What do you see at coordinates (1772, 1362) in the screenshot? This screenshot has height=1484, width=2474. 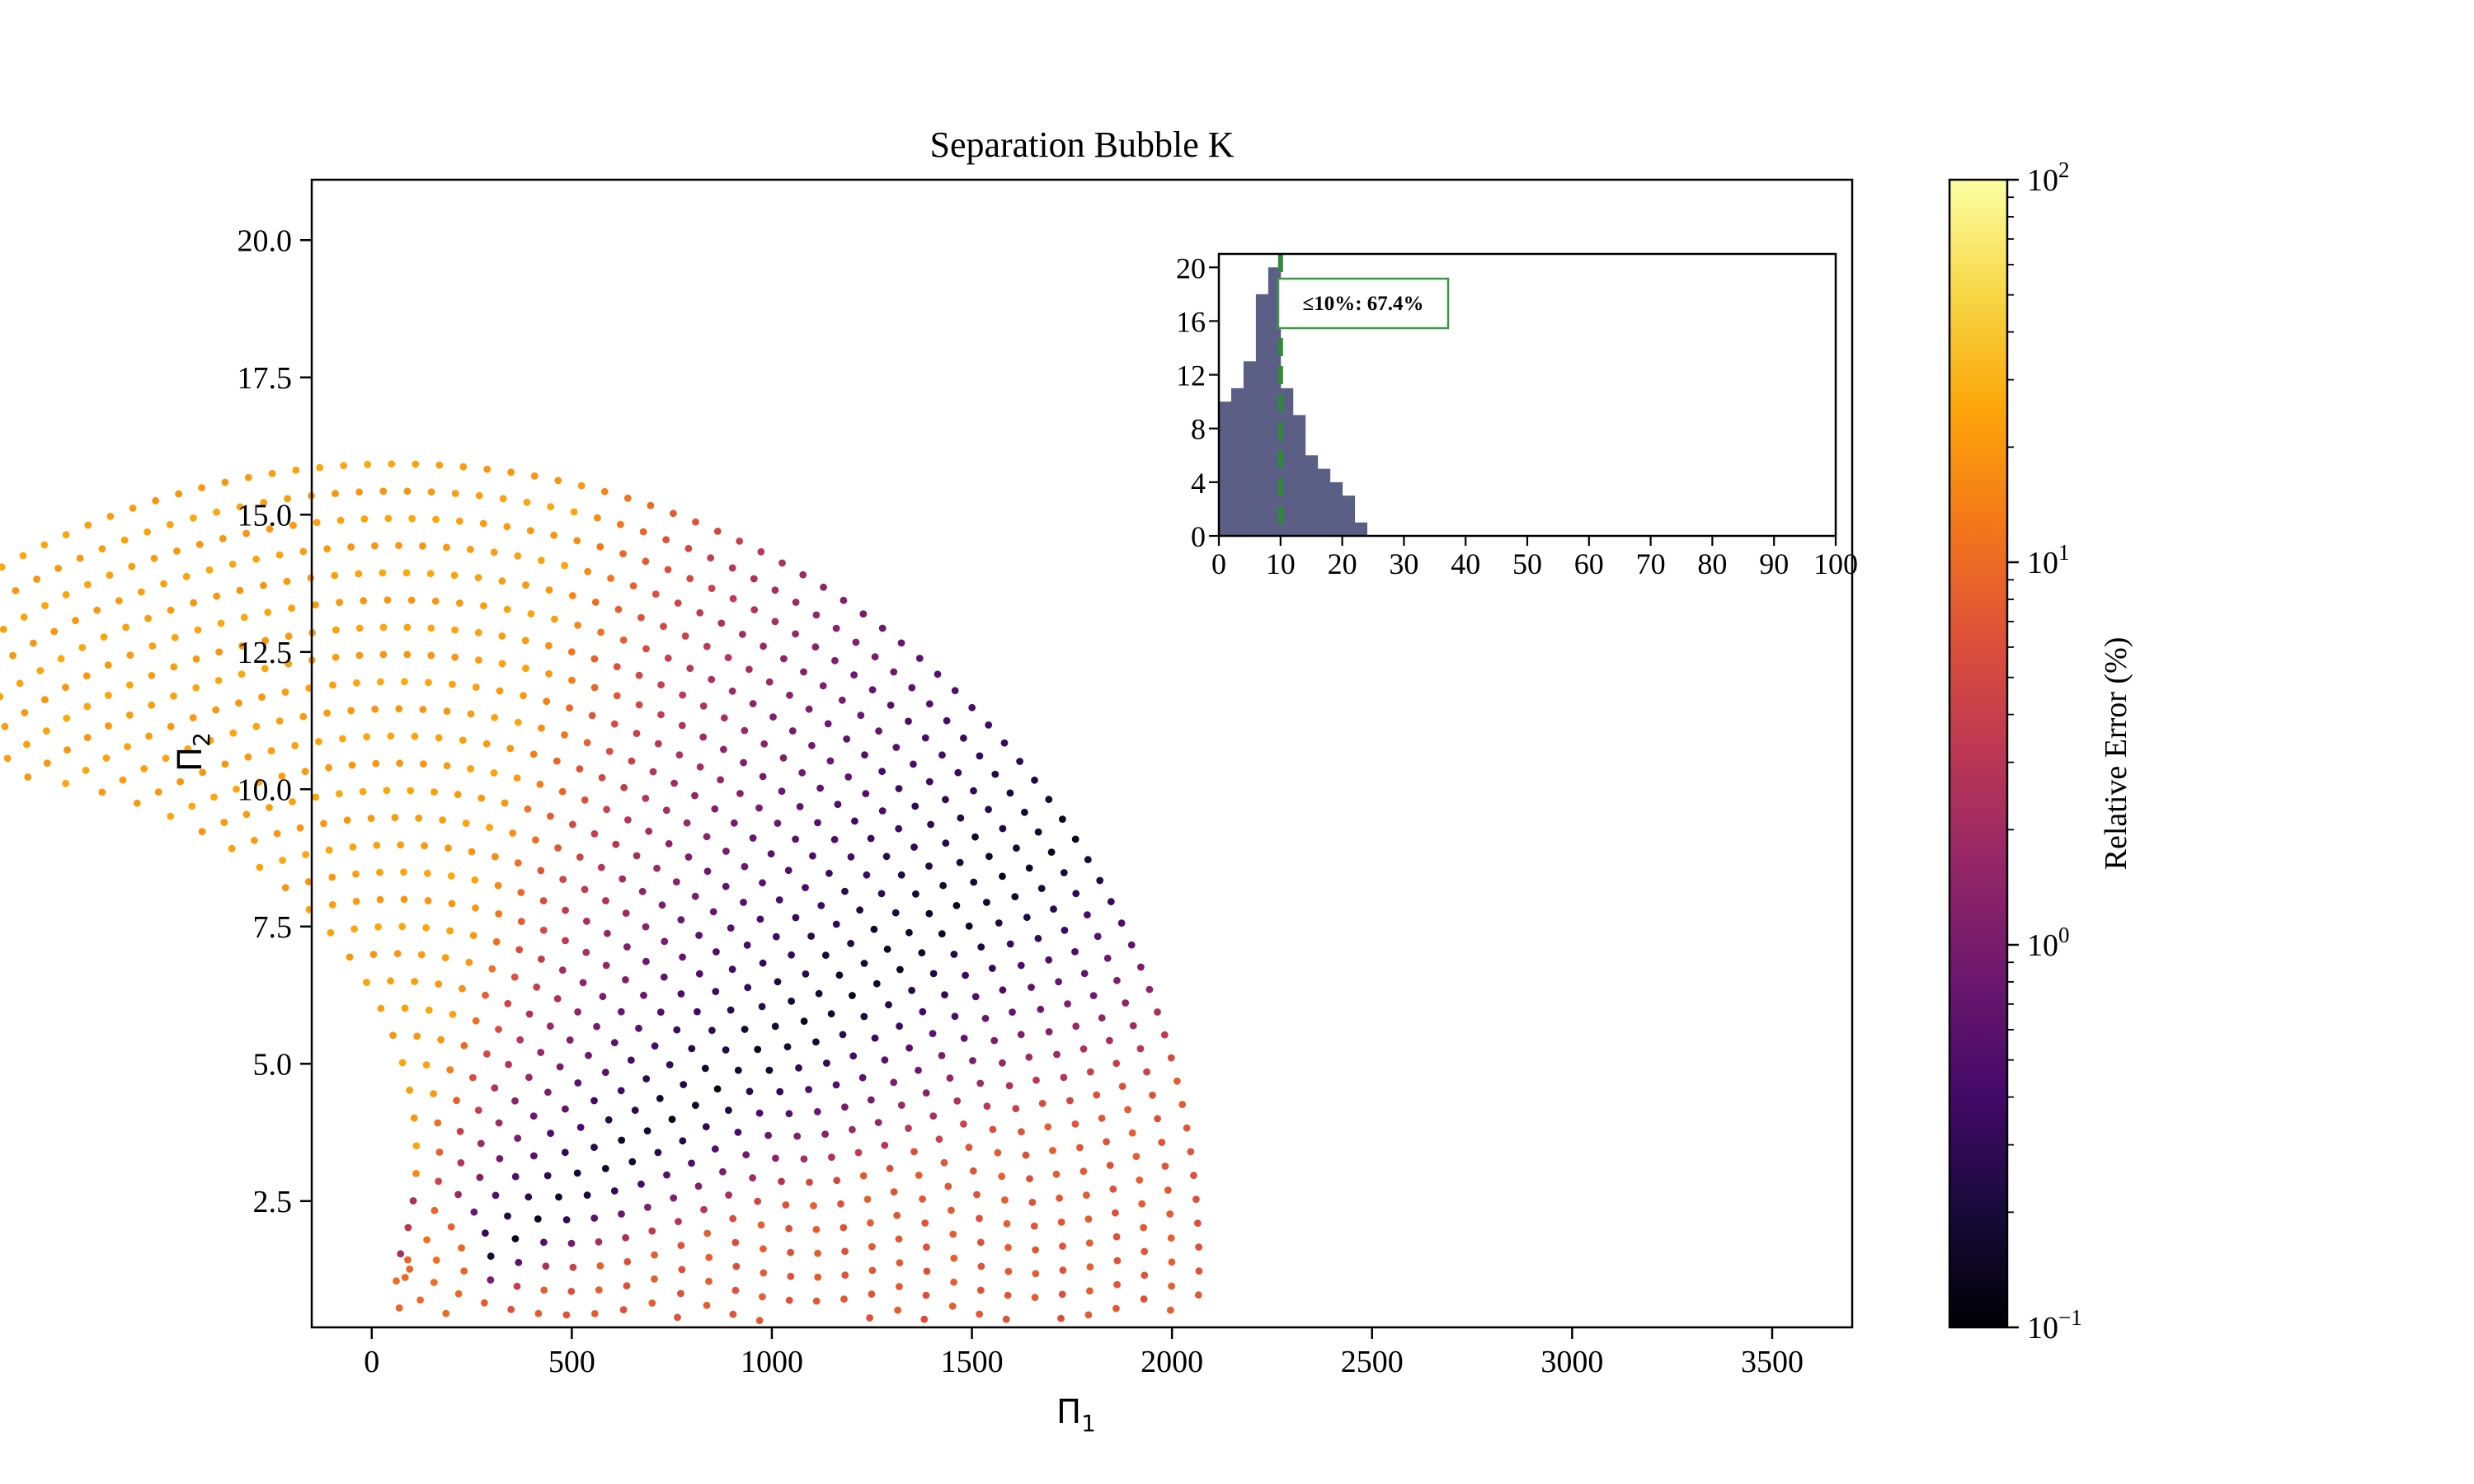 I see `x-tick-label: 3500` at bounding box center [1772, 1362].